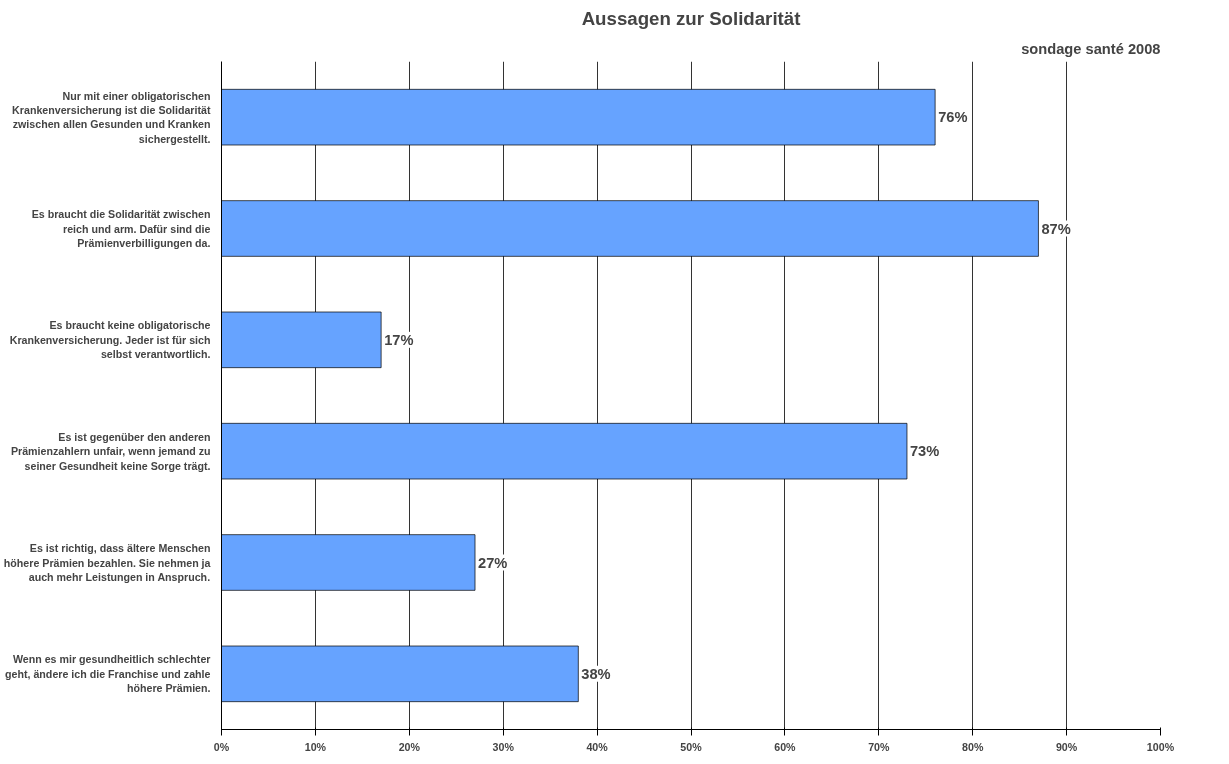 The height and width of the screenshot is (764, 1229). What do you see at coordinates (110, 451) in the screenshot?
I see `y-tick-label: Es ist gegenüber den anderen Prämienzahlern unfair, wenn jemand zu seiner Gesundheit keine Sorge trägt.` at bounding box center [110, 451].